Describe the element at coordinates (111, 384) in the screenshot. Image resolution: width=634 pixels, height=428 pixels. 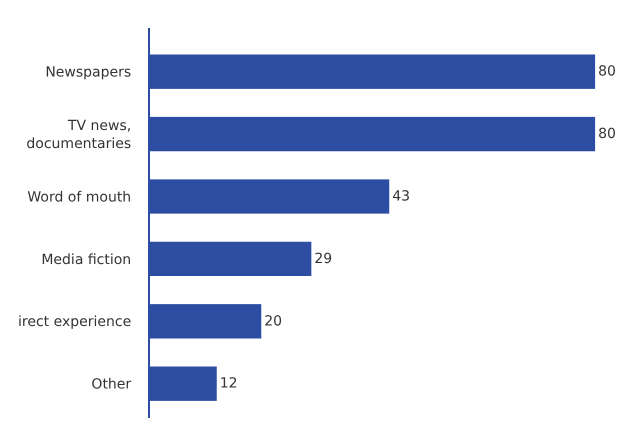
I see `y-tick-label: Other` at that location.